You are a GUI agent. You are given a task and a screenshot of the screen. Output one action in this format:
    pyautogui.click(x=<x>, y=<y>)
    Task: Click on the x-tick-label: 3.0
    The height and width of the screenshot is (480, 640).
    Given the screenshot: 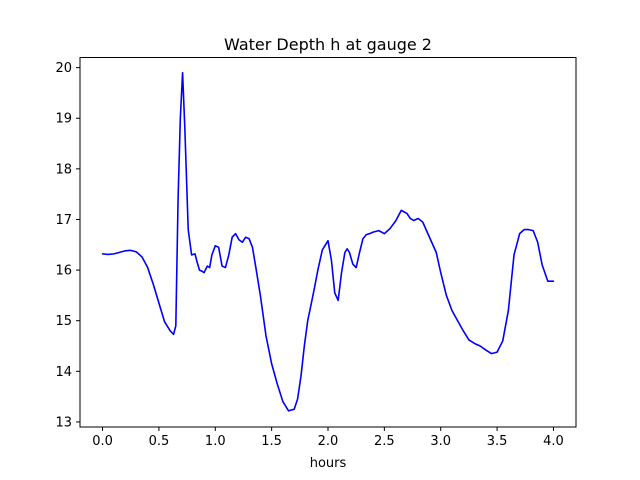 What is the action you would take?
    pyautogui.click(x=440, y=441)
    